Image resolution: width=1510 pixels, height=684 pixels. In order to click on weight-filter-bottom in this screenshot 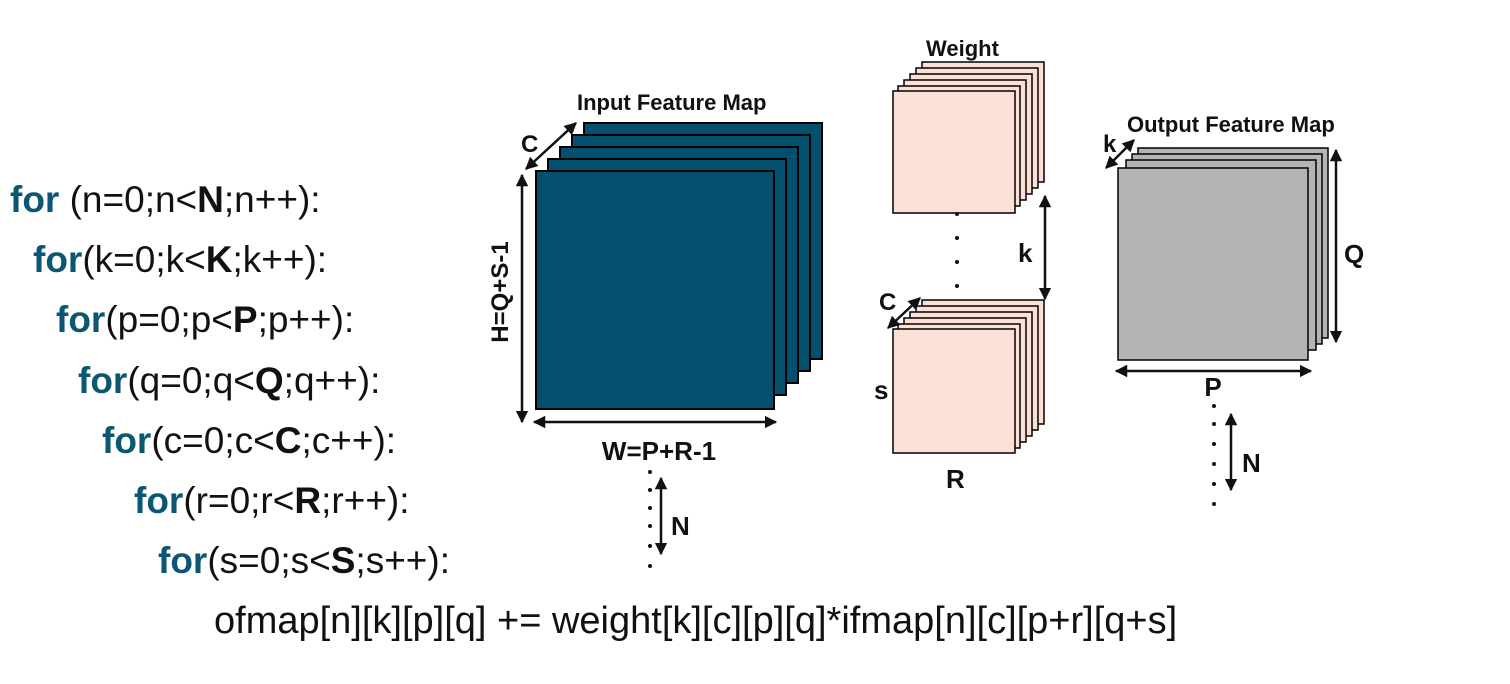, I will do `click(968, 376)`.